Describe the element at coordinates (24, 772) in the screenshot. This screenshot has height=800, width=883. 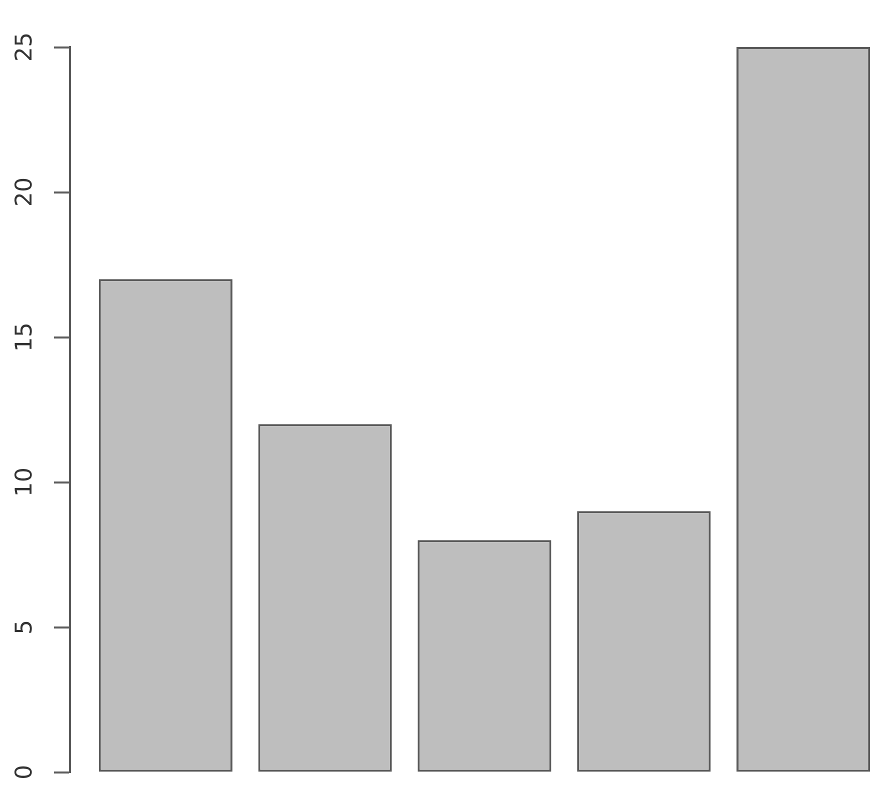
I see `y-tick-label: 0` at that location.